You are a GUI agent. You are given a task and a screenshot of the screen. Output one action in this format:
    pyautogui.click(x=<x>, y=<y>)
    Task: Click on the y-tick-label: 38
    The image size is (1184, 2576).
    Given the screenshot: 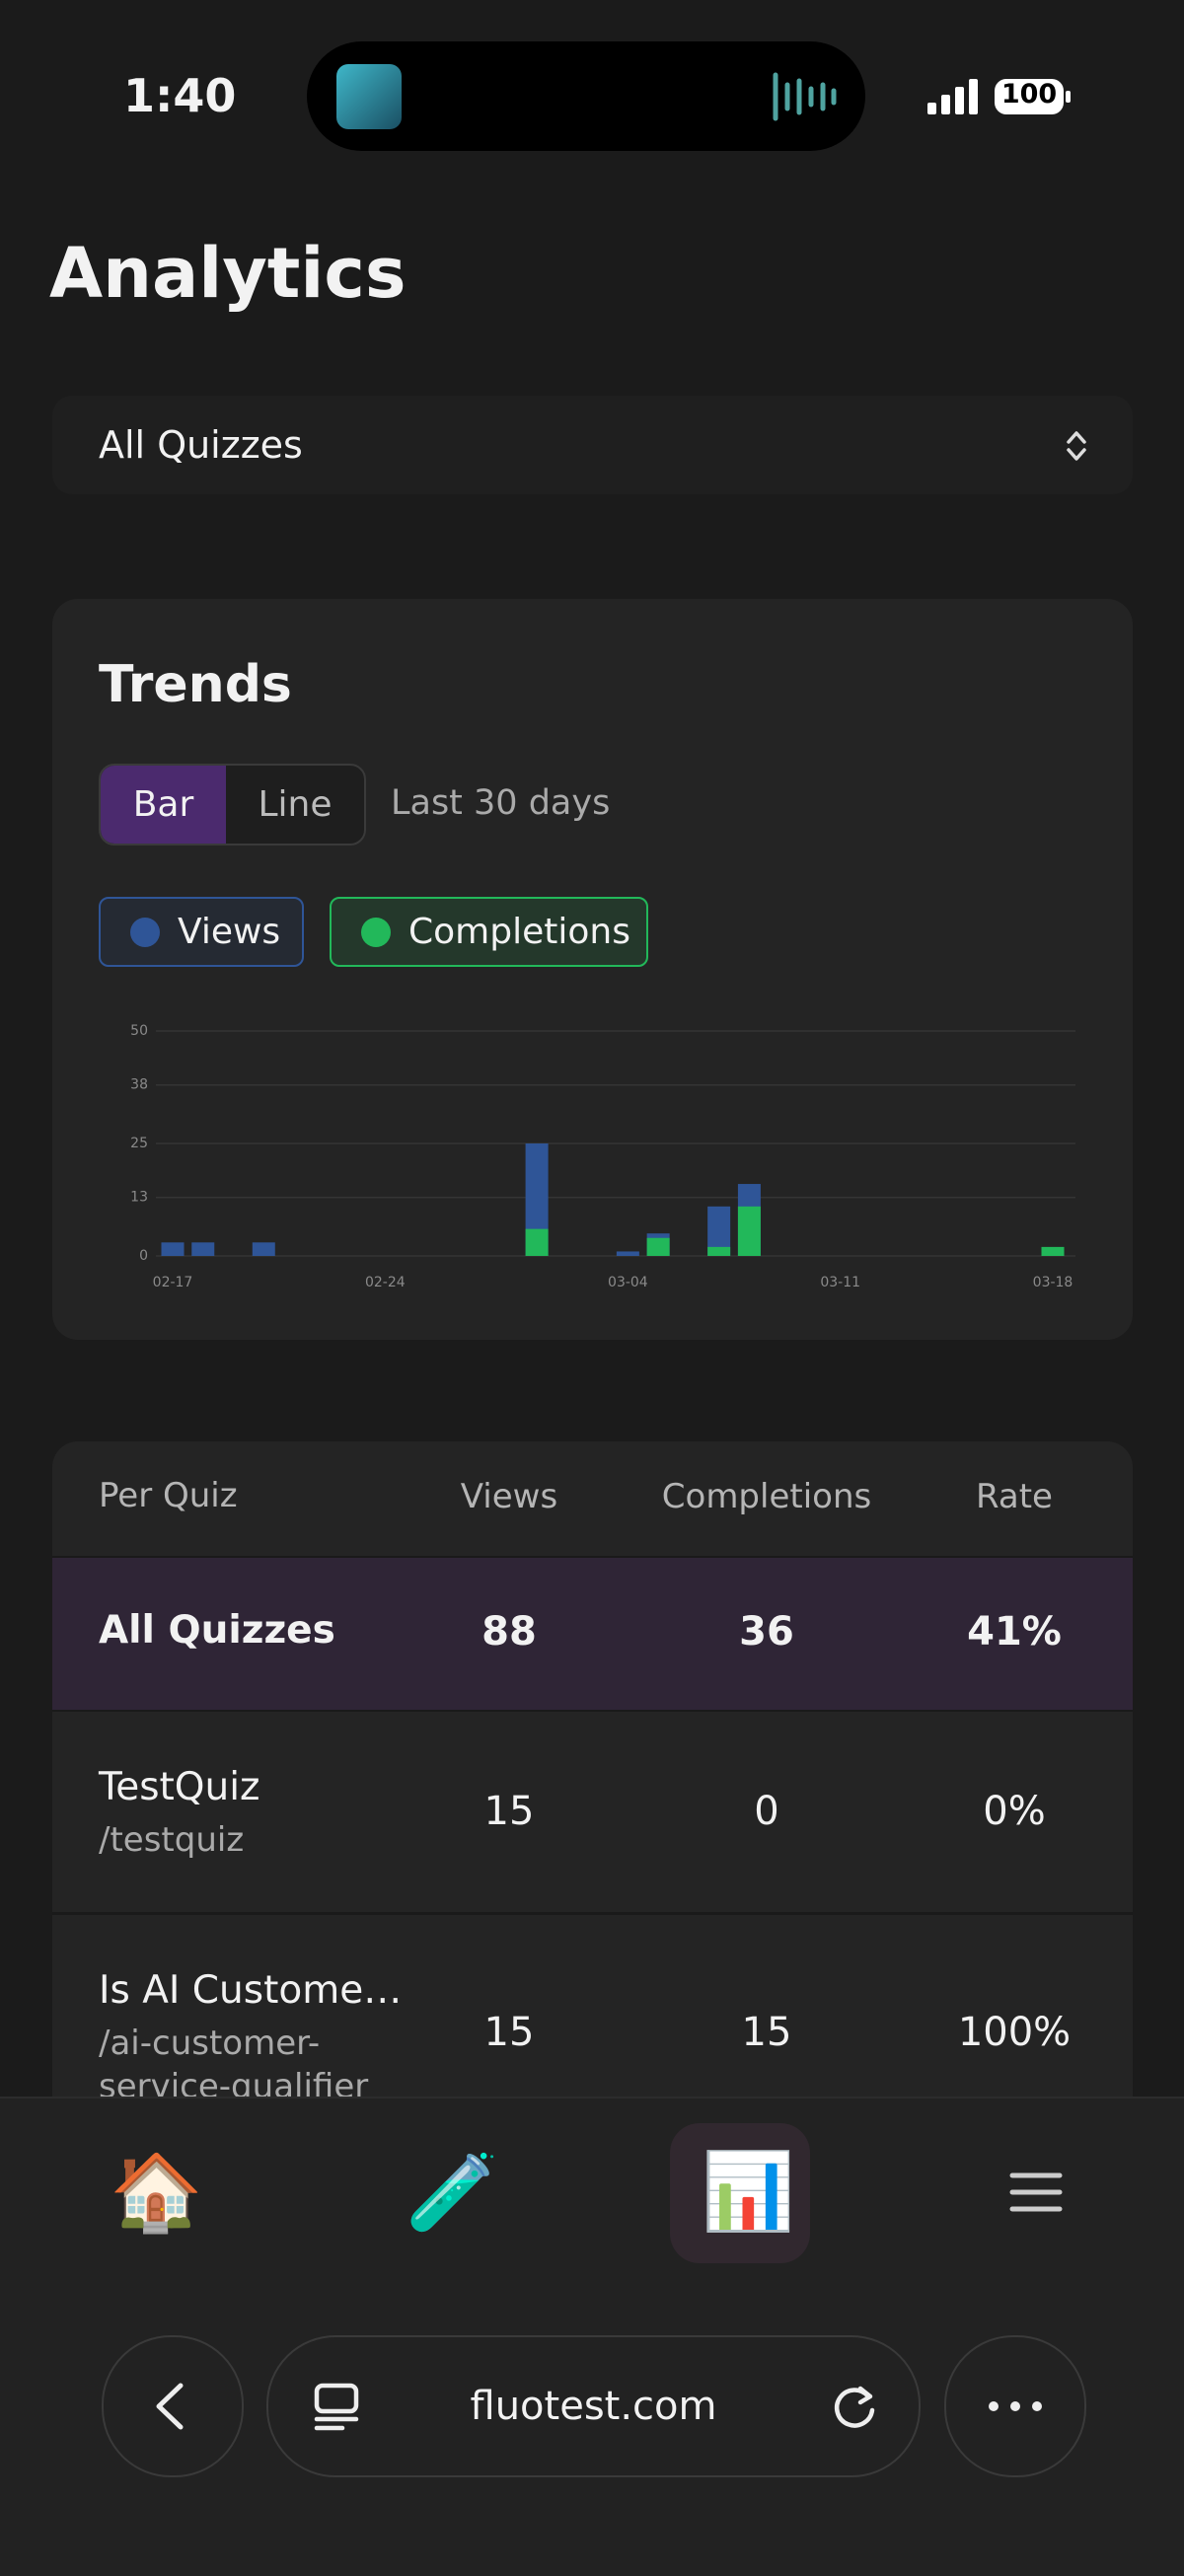 What is the action you would take?
    pyautogui.click(x=139, y=1085)
    